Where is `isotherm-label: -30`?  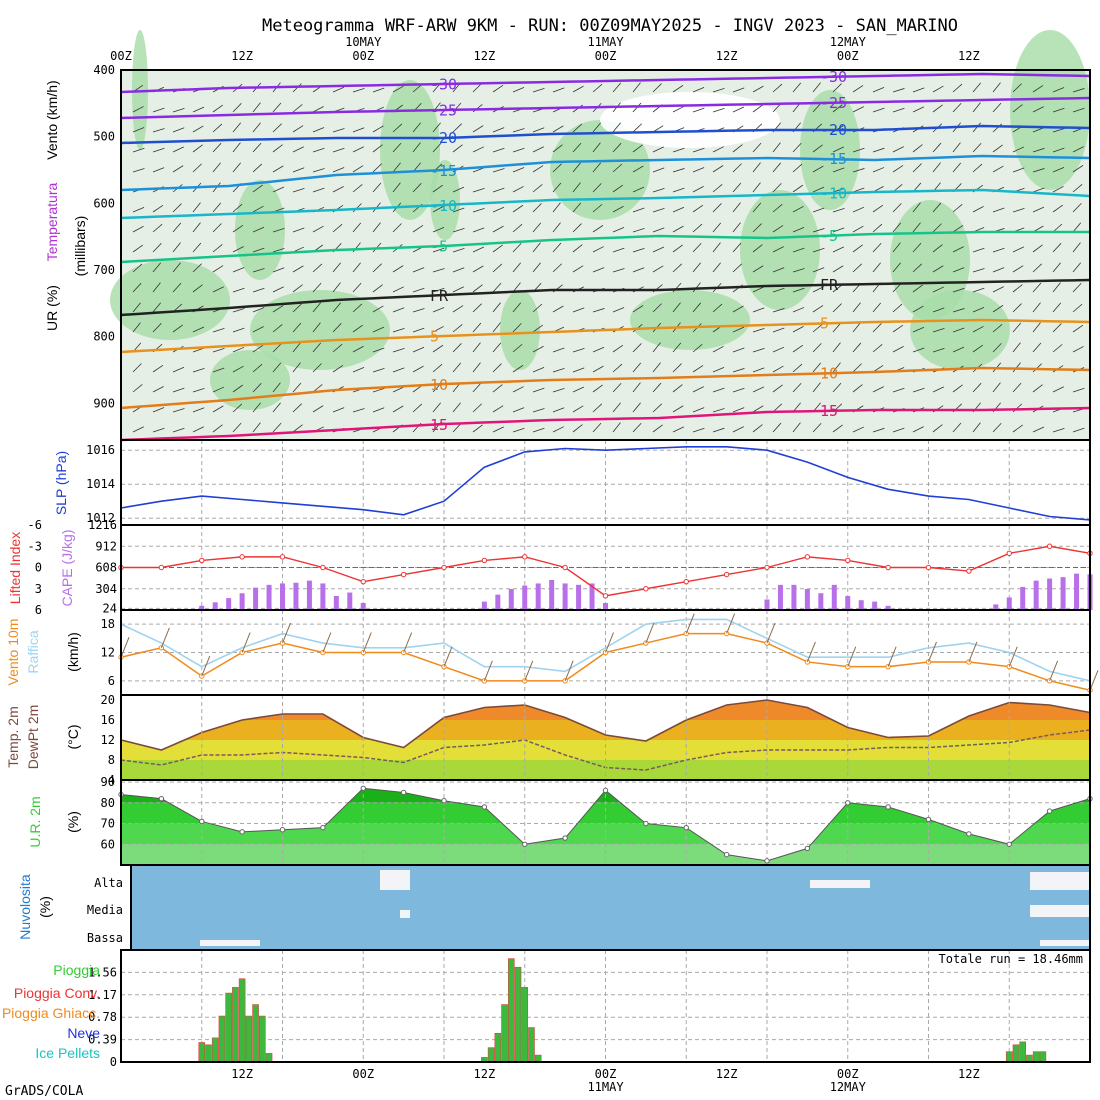
isotherm-label: -30 is located at coordinates (443, 84).